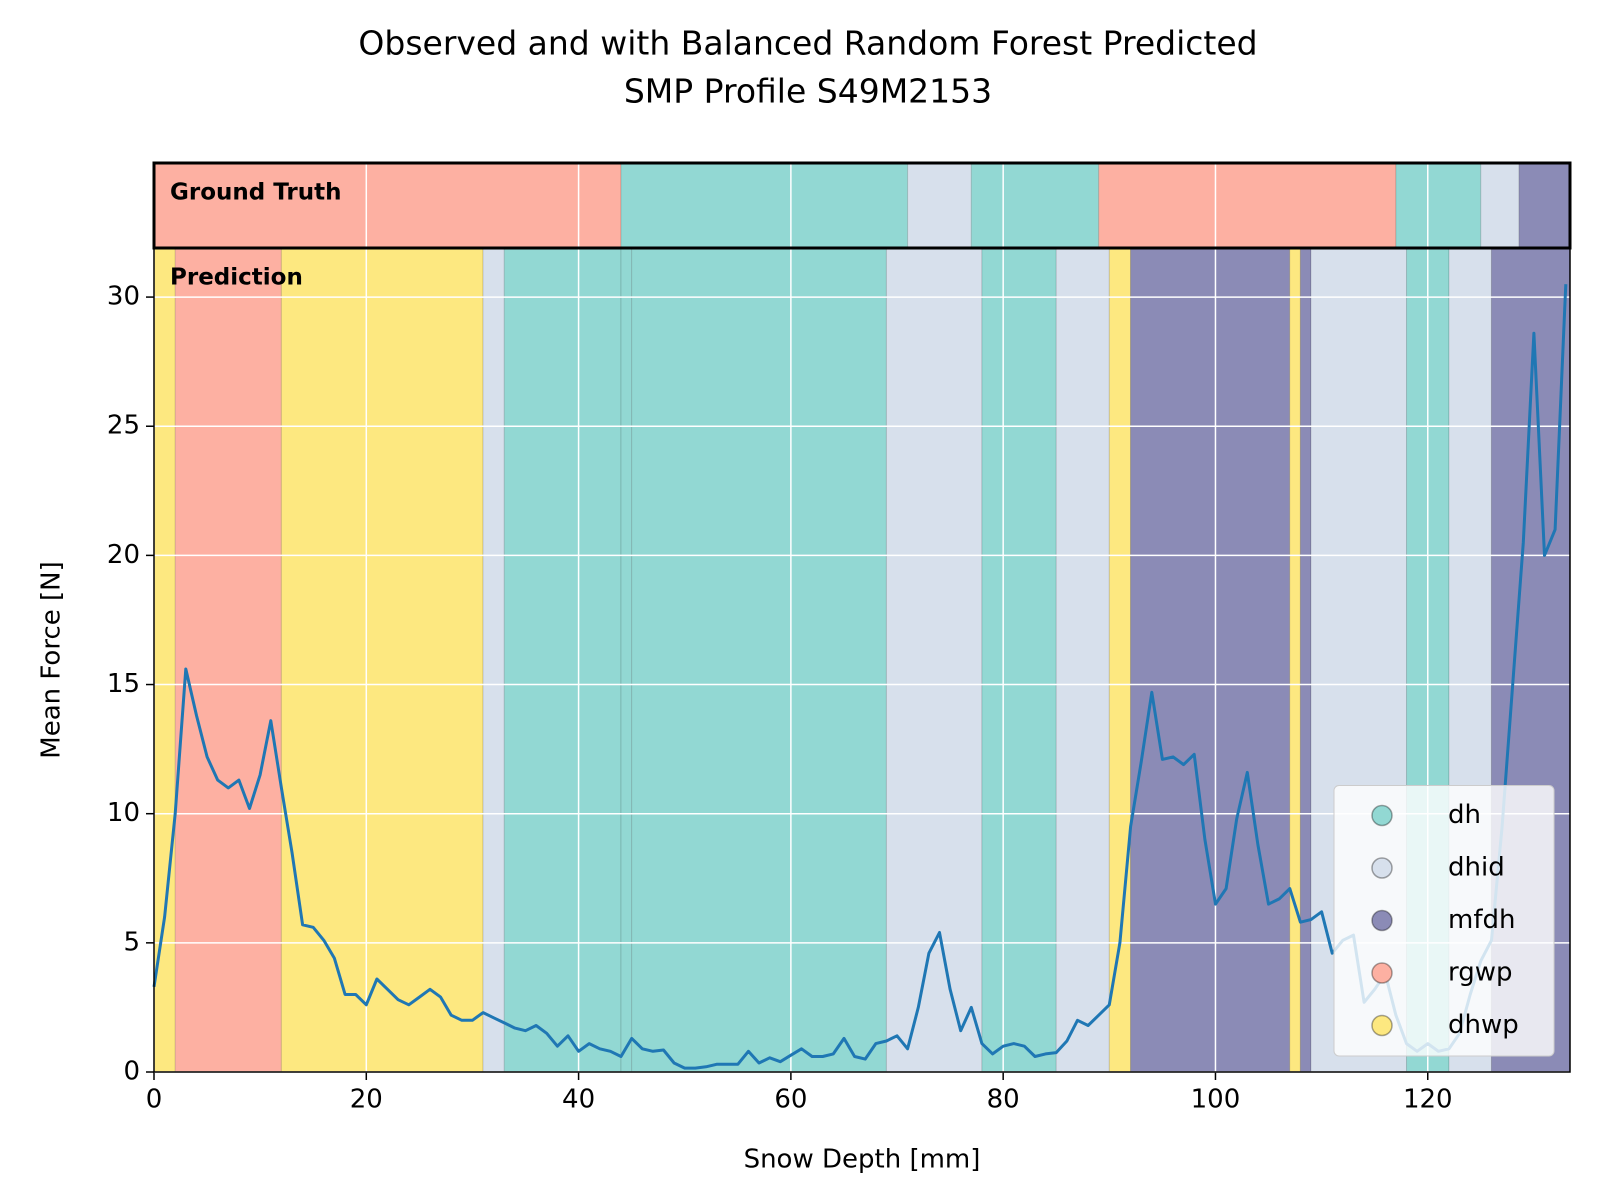  What do you see at coordinates (131, 942) in the screenshot?
I see `y-tick-label: 5` at bounding box center [131, 942].